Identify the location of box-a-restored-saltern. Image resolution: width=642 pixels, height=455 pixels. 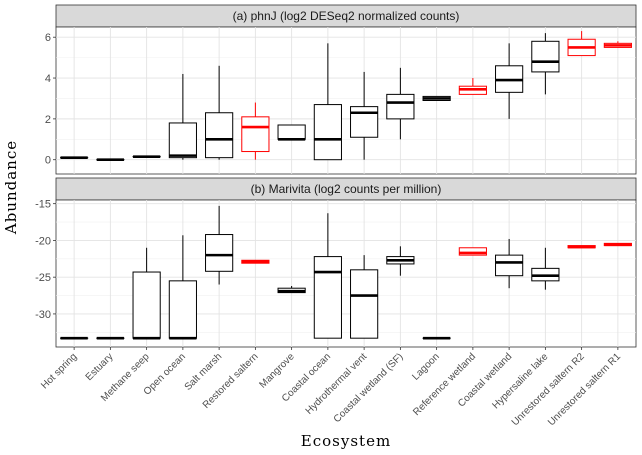
(255, 131).